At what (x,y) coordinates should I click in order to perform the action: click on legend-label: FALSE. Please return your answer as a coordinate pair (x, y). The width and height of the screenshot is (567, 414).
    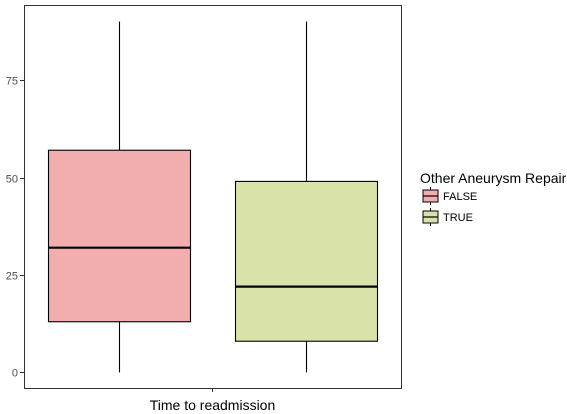
    Looking at the image, I should click on (460, 197).